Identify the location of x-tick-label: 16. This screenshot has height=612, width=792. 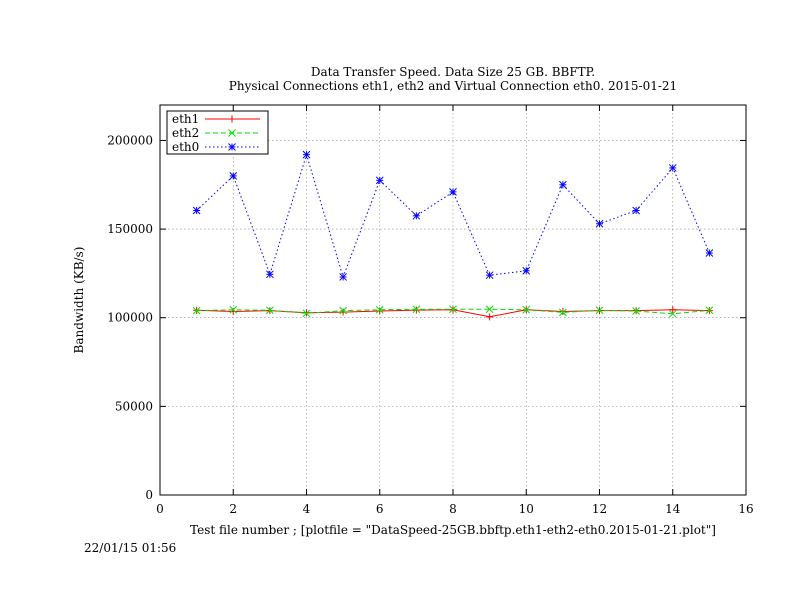
(745, 509).